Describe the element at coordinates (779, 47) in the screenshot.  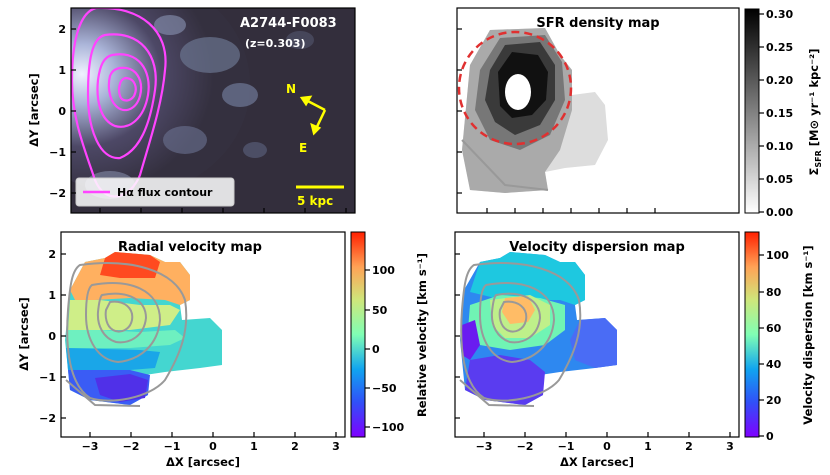
I see `sfr-cbar-tick: 0.25` at that location.